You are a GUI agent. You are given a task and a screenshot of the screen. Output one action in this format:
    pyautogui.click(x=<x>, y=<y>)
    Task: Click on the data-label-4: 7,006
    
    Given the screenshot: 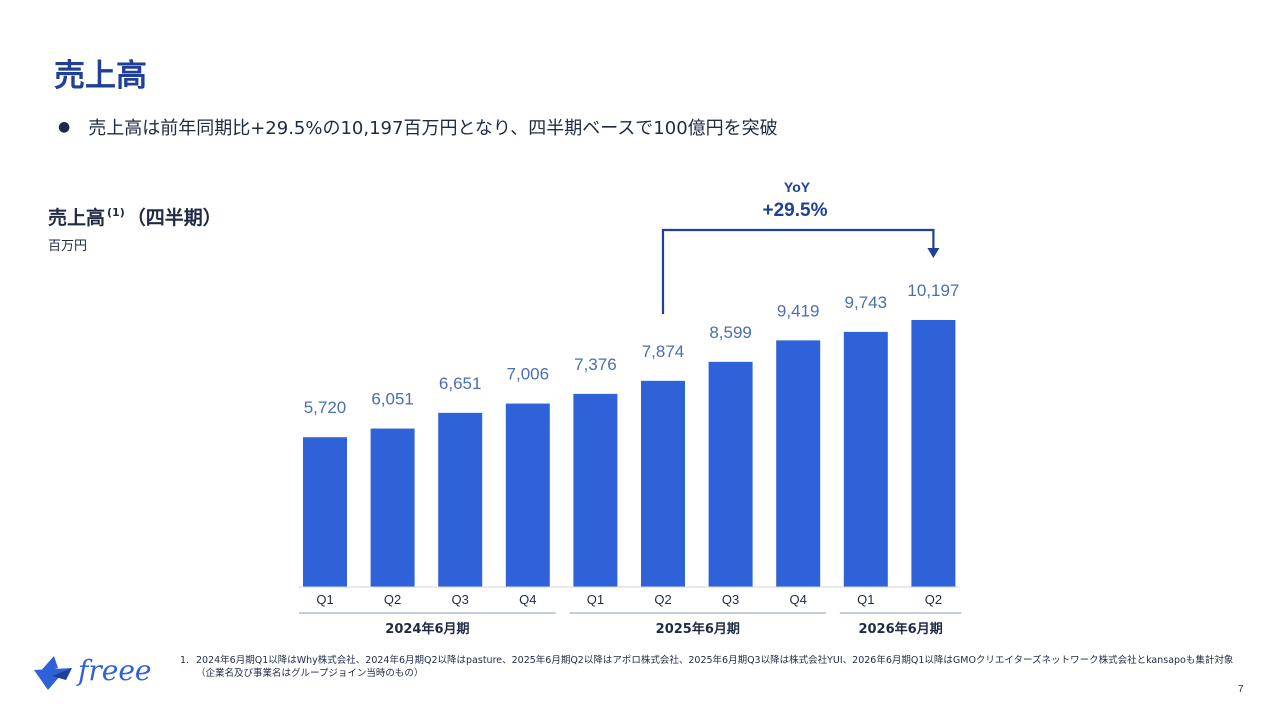 What is the action you would take?
    pyautogui.click(x=528, y=374)
    